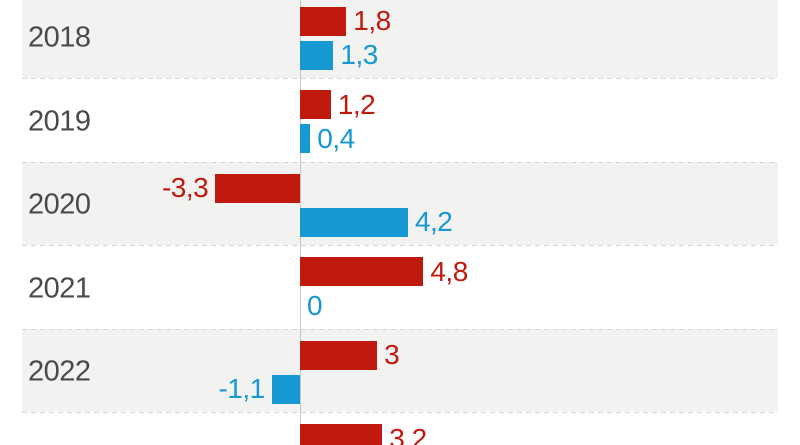 Image resolution: width=800 pixels, height=445 pixels. Describe the element at coordinates (315, 305) in the screenshot. I see `blue-series-value-label: 0` at that location.